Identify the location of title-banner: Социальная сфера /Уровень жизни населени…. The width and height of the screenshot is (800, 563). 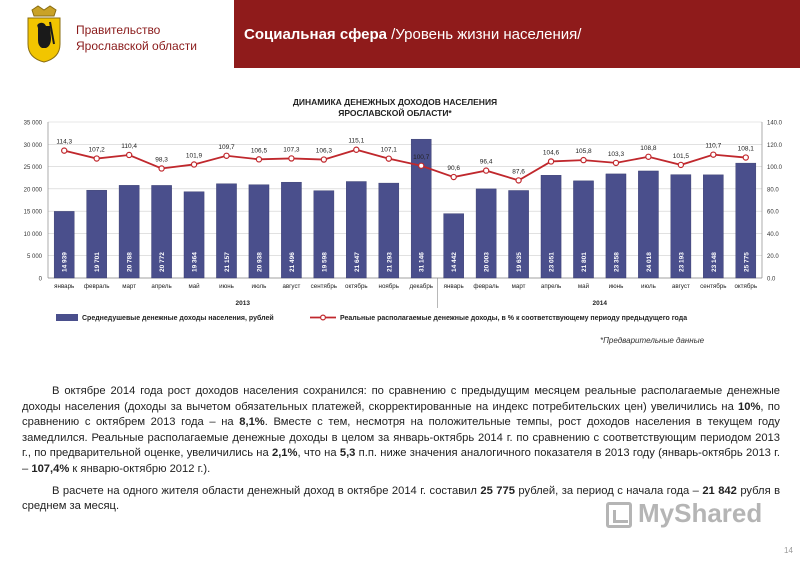
(517, 34).